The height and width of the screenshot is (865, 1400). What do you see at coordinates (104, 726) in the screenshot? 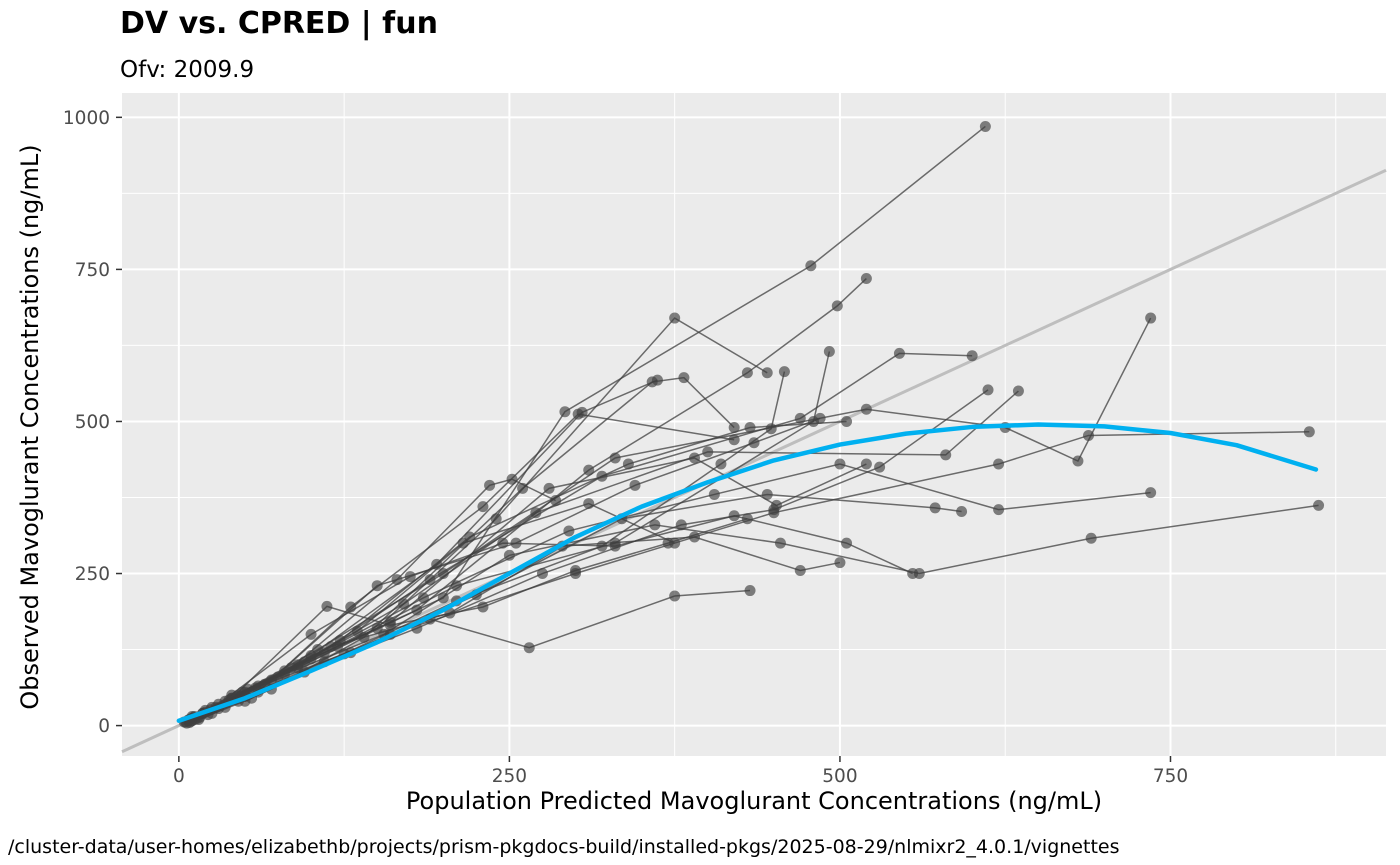
I see `y-tick-label: 0` at bounding box center [104, 726].